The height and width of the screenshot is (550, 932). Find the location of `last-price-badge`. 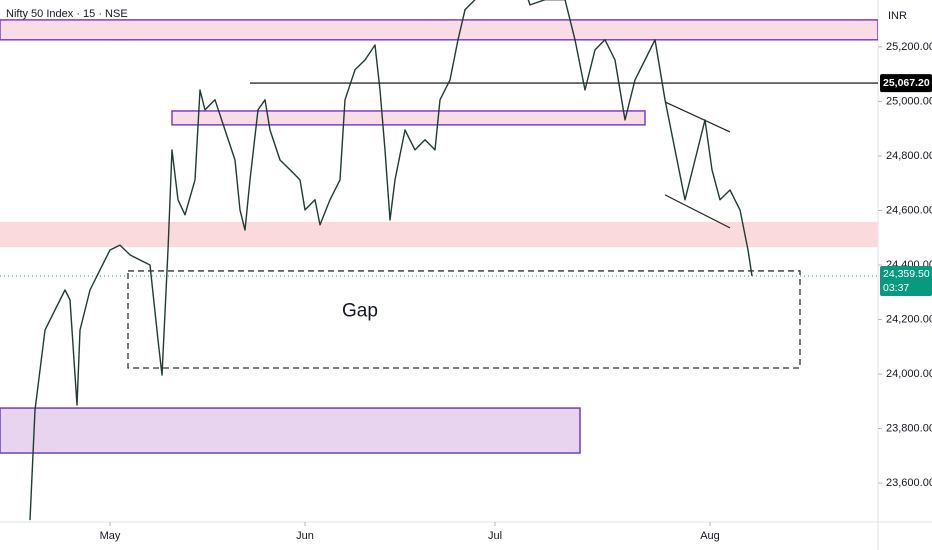

last-price-badge is located at coordinates (906, 280).